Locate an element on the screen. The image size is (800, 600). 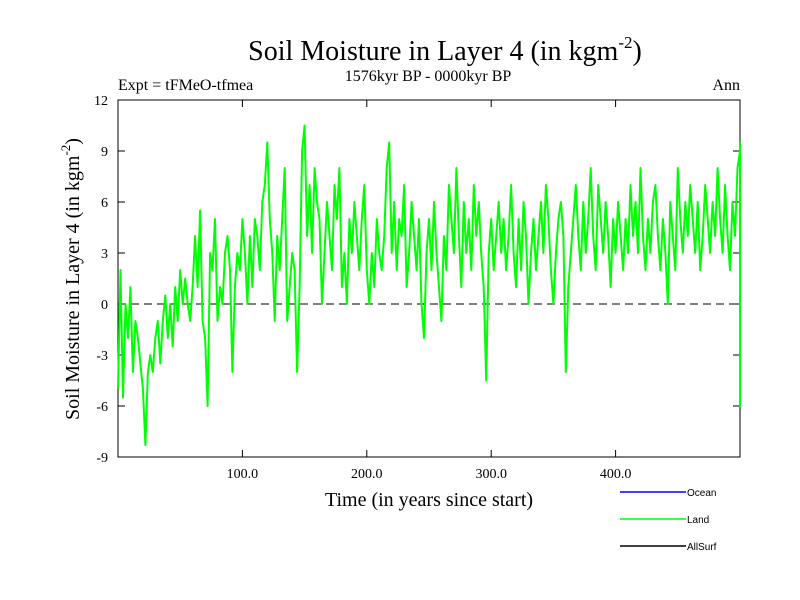
legend: Ocean Land AllSurf is located at coordinates (668, 520).